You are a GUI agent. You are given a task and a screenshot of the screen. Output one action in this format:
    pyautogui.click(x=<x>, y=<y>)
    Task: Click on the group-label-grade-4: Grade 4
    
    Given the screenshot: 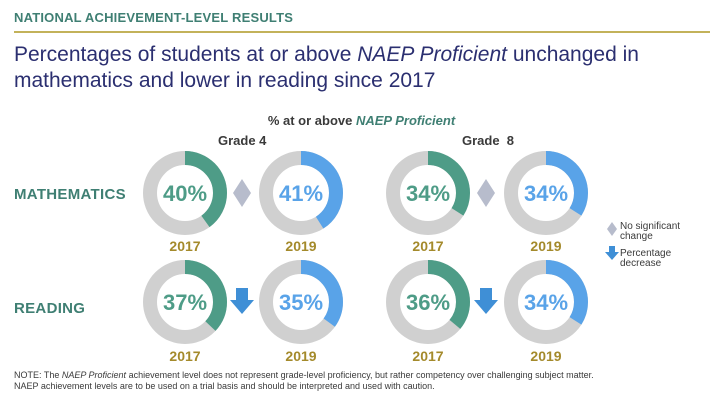 What is the action you would take?
    pyautogui.click(x=242, y=140)
    